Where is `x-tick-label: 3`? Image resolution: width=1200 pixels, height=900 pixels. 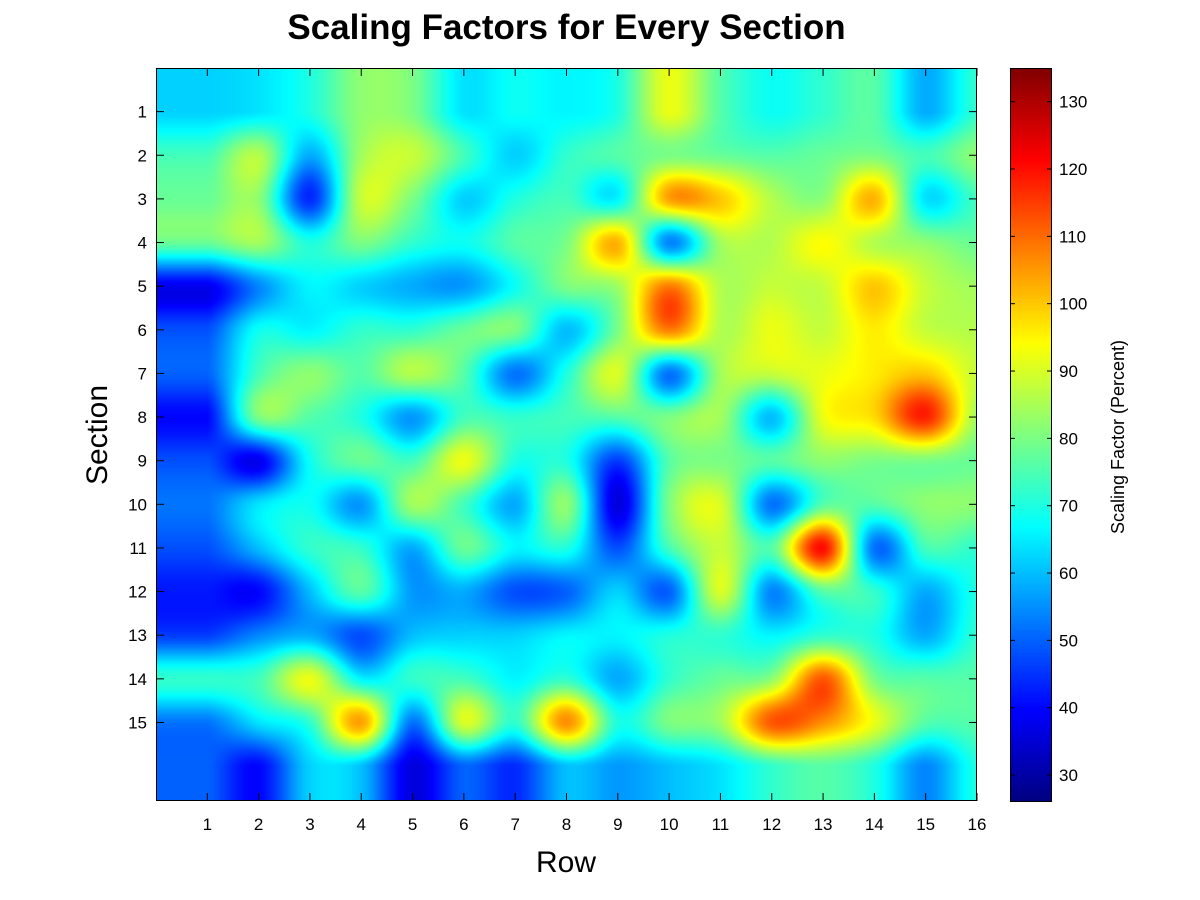
x-tick-label: 3 is located at coordinates (309, 824).